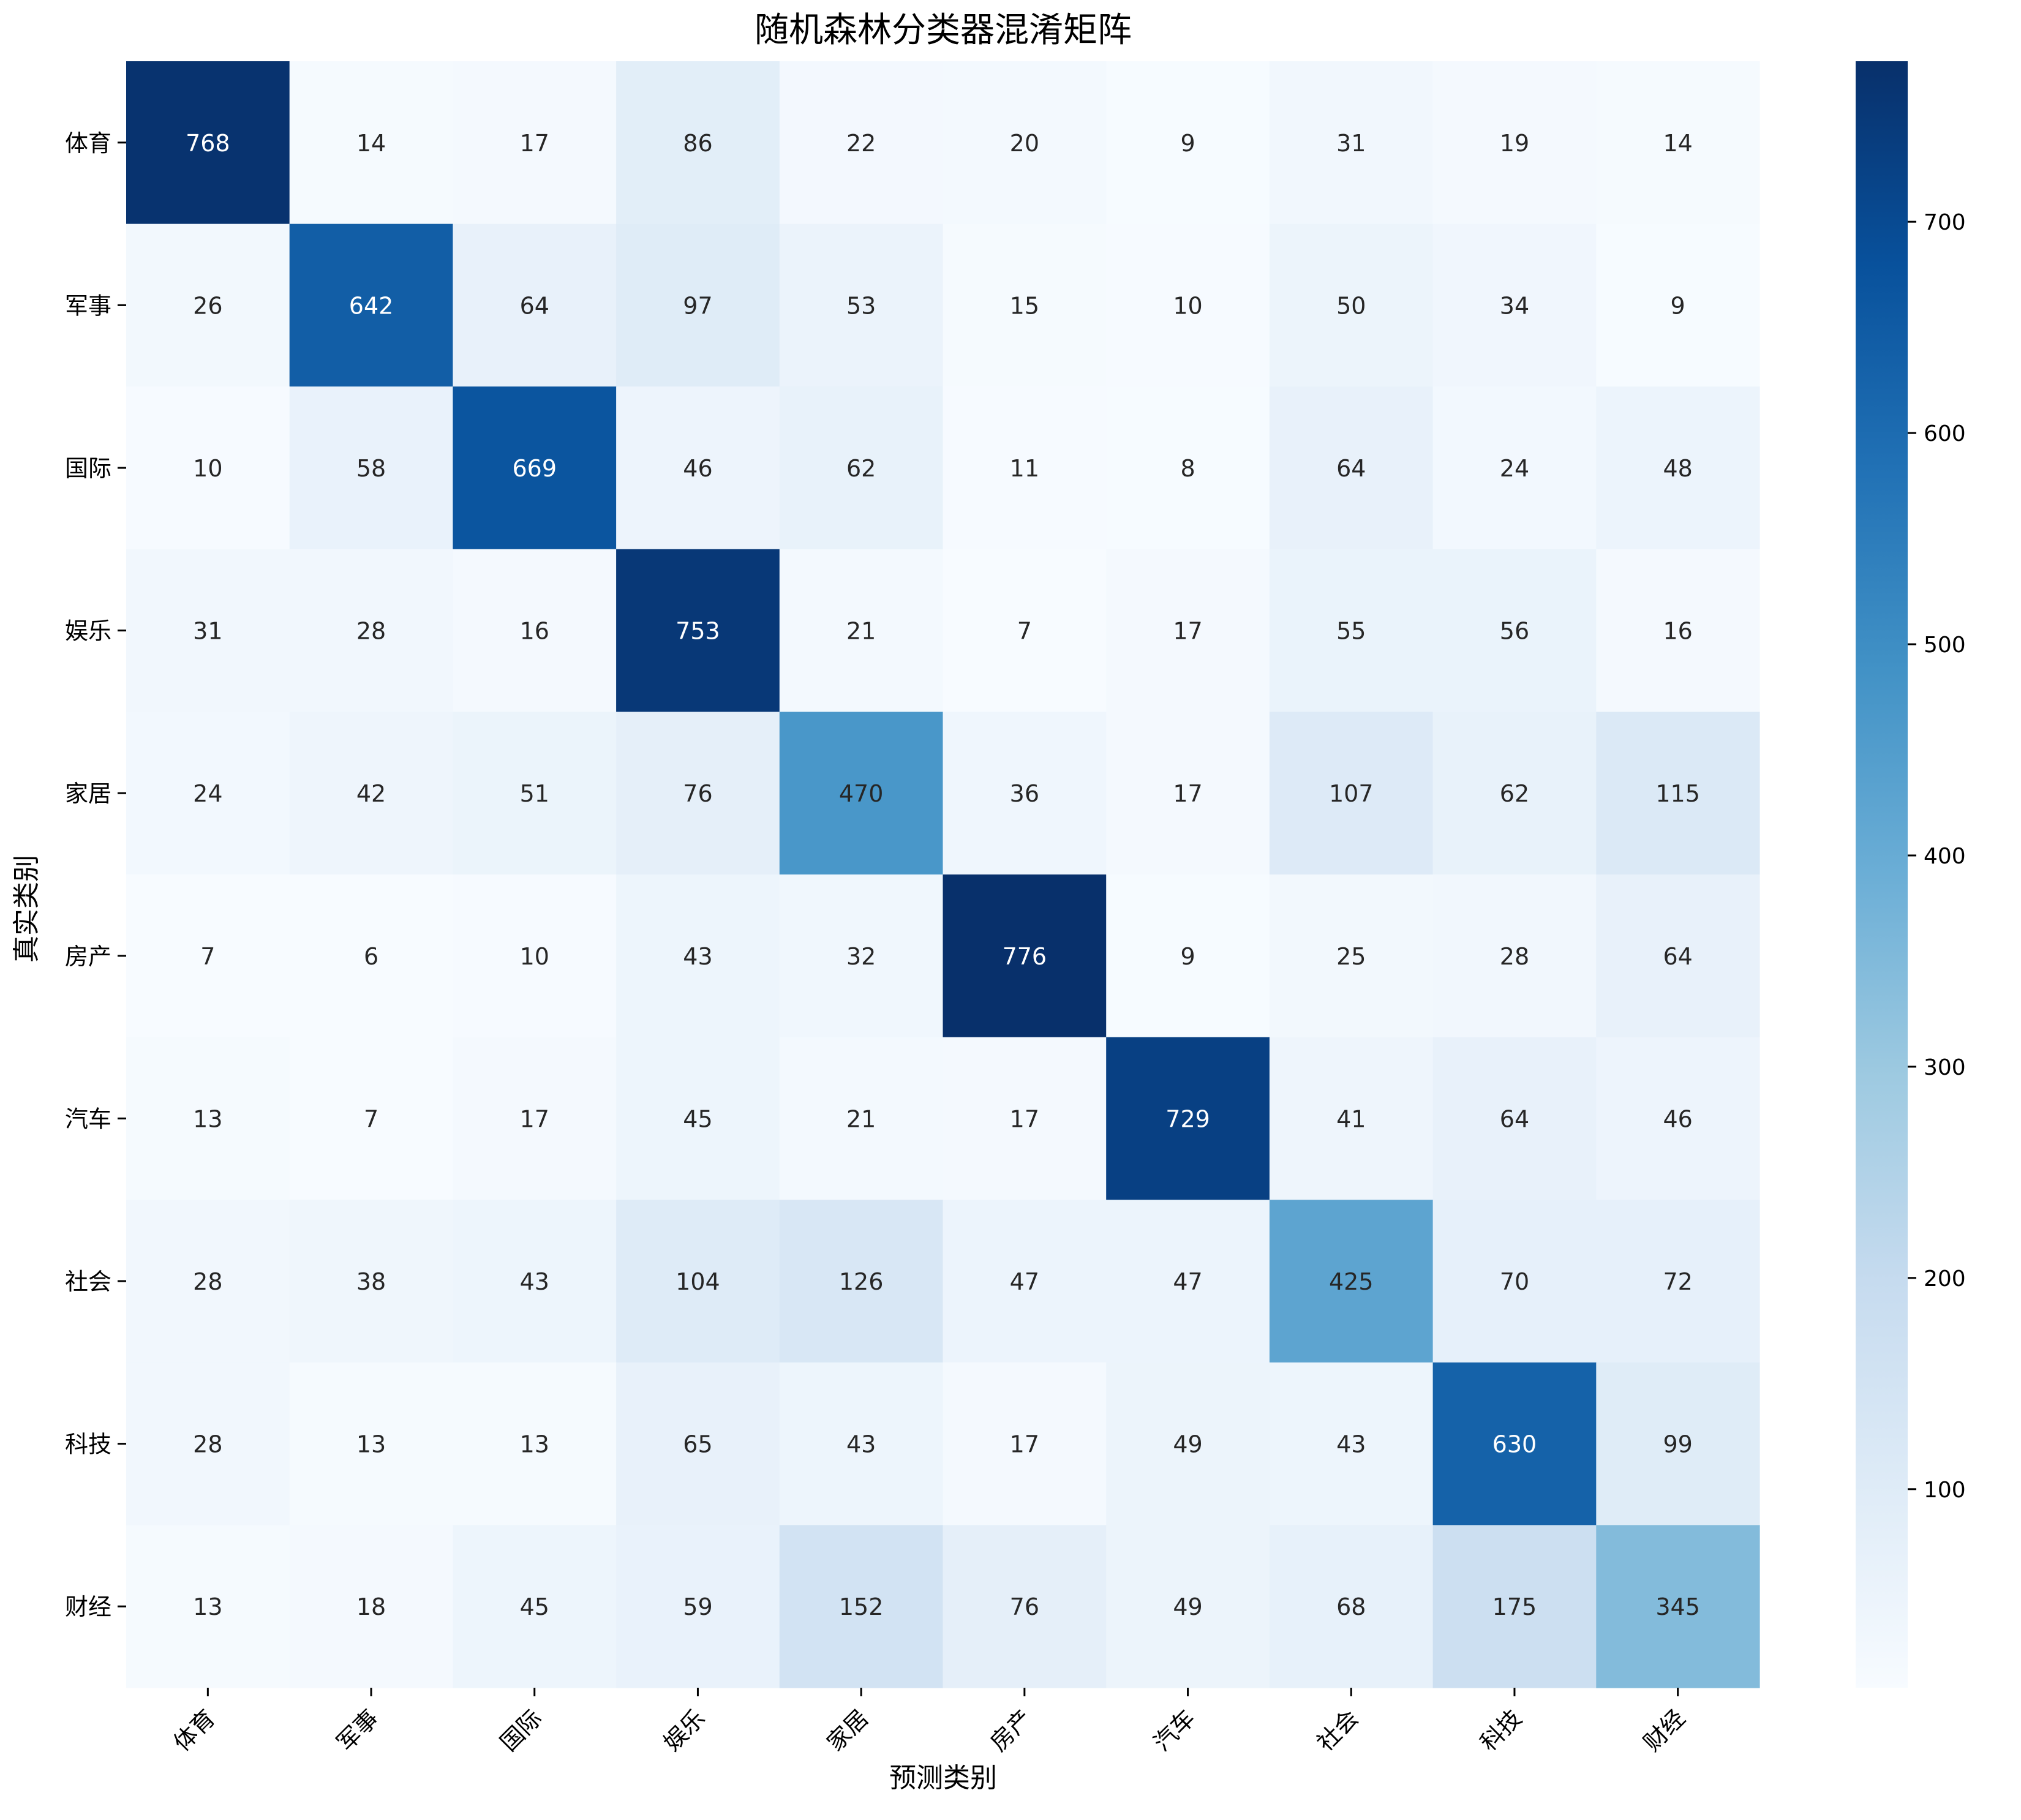  Describe the element at coordinates (1187, 469) in the screenshot. I see `cell-value-label: 8` at that location.